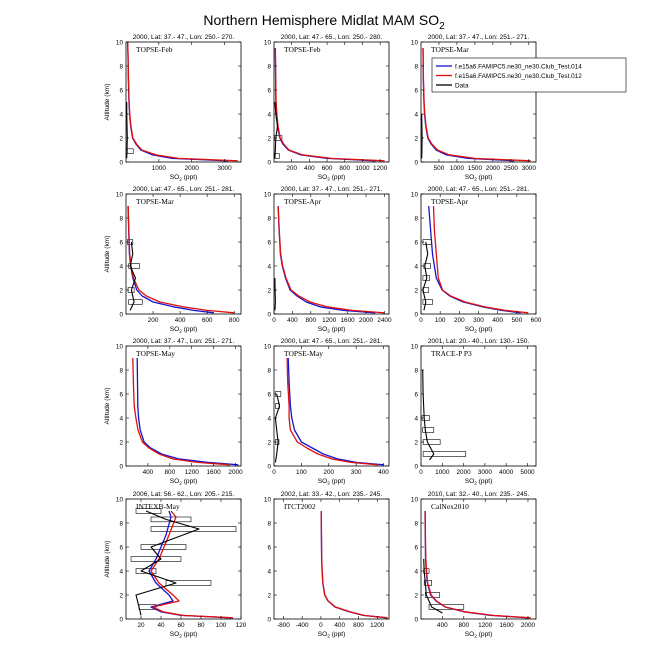  I want to click on x-tick-label: -800, so click(283, 625).